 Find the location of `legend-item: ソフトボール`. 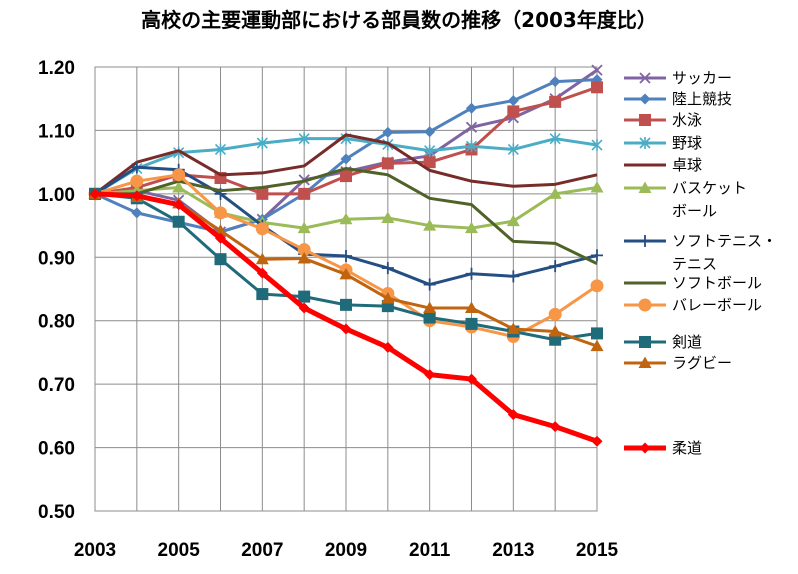

legend-item: ソフトボール is located at coordinates (693, 283).